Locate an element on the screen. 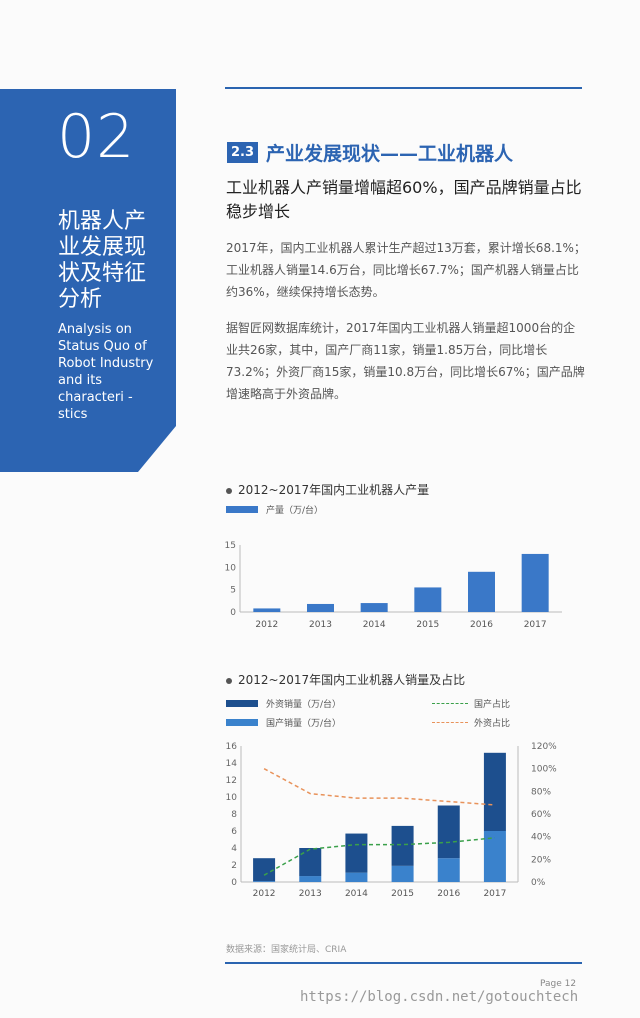  y-tick-label: 6 is located at coordinates (234, 832).